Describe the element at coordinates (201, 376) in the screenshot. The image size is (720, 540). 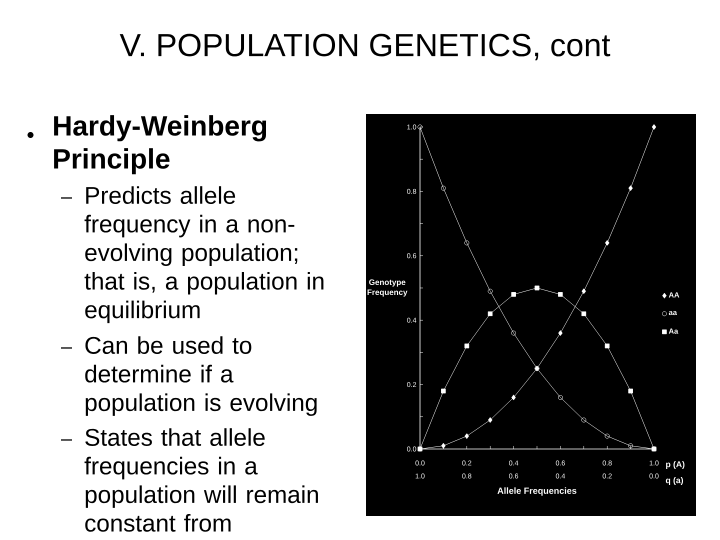
I see `text: Can be used to determine if a population is evolving` at that location.